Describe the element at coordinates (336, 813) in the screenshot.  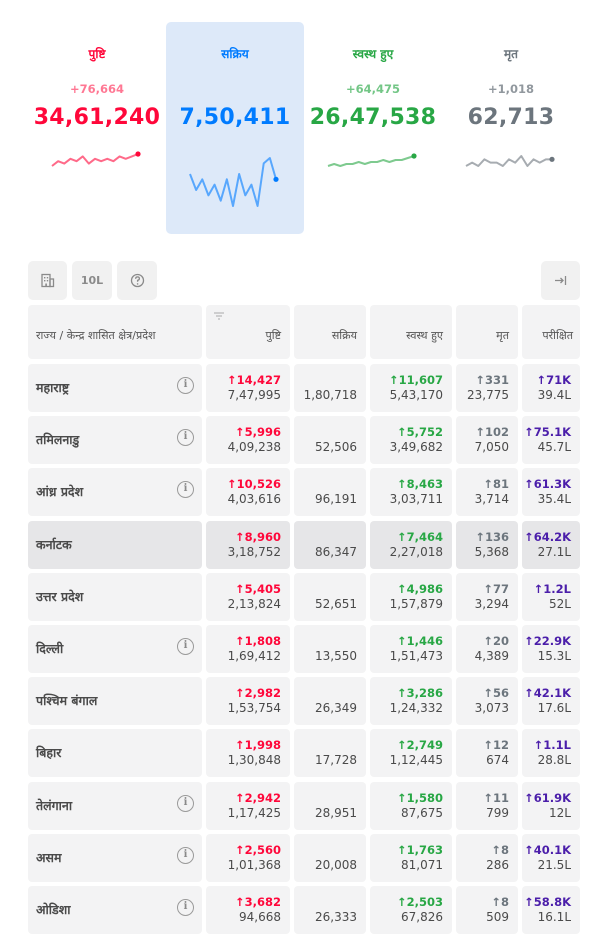
I see `active-value: 28,951` at that location.